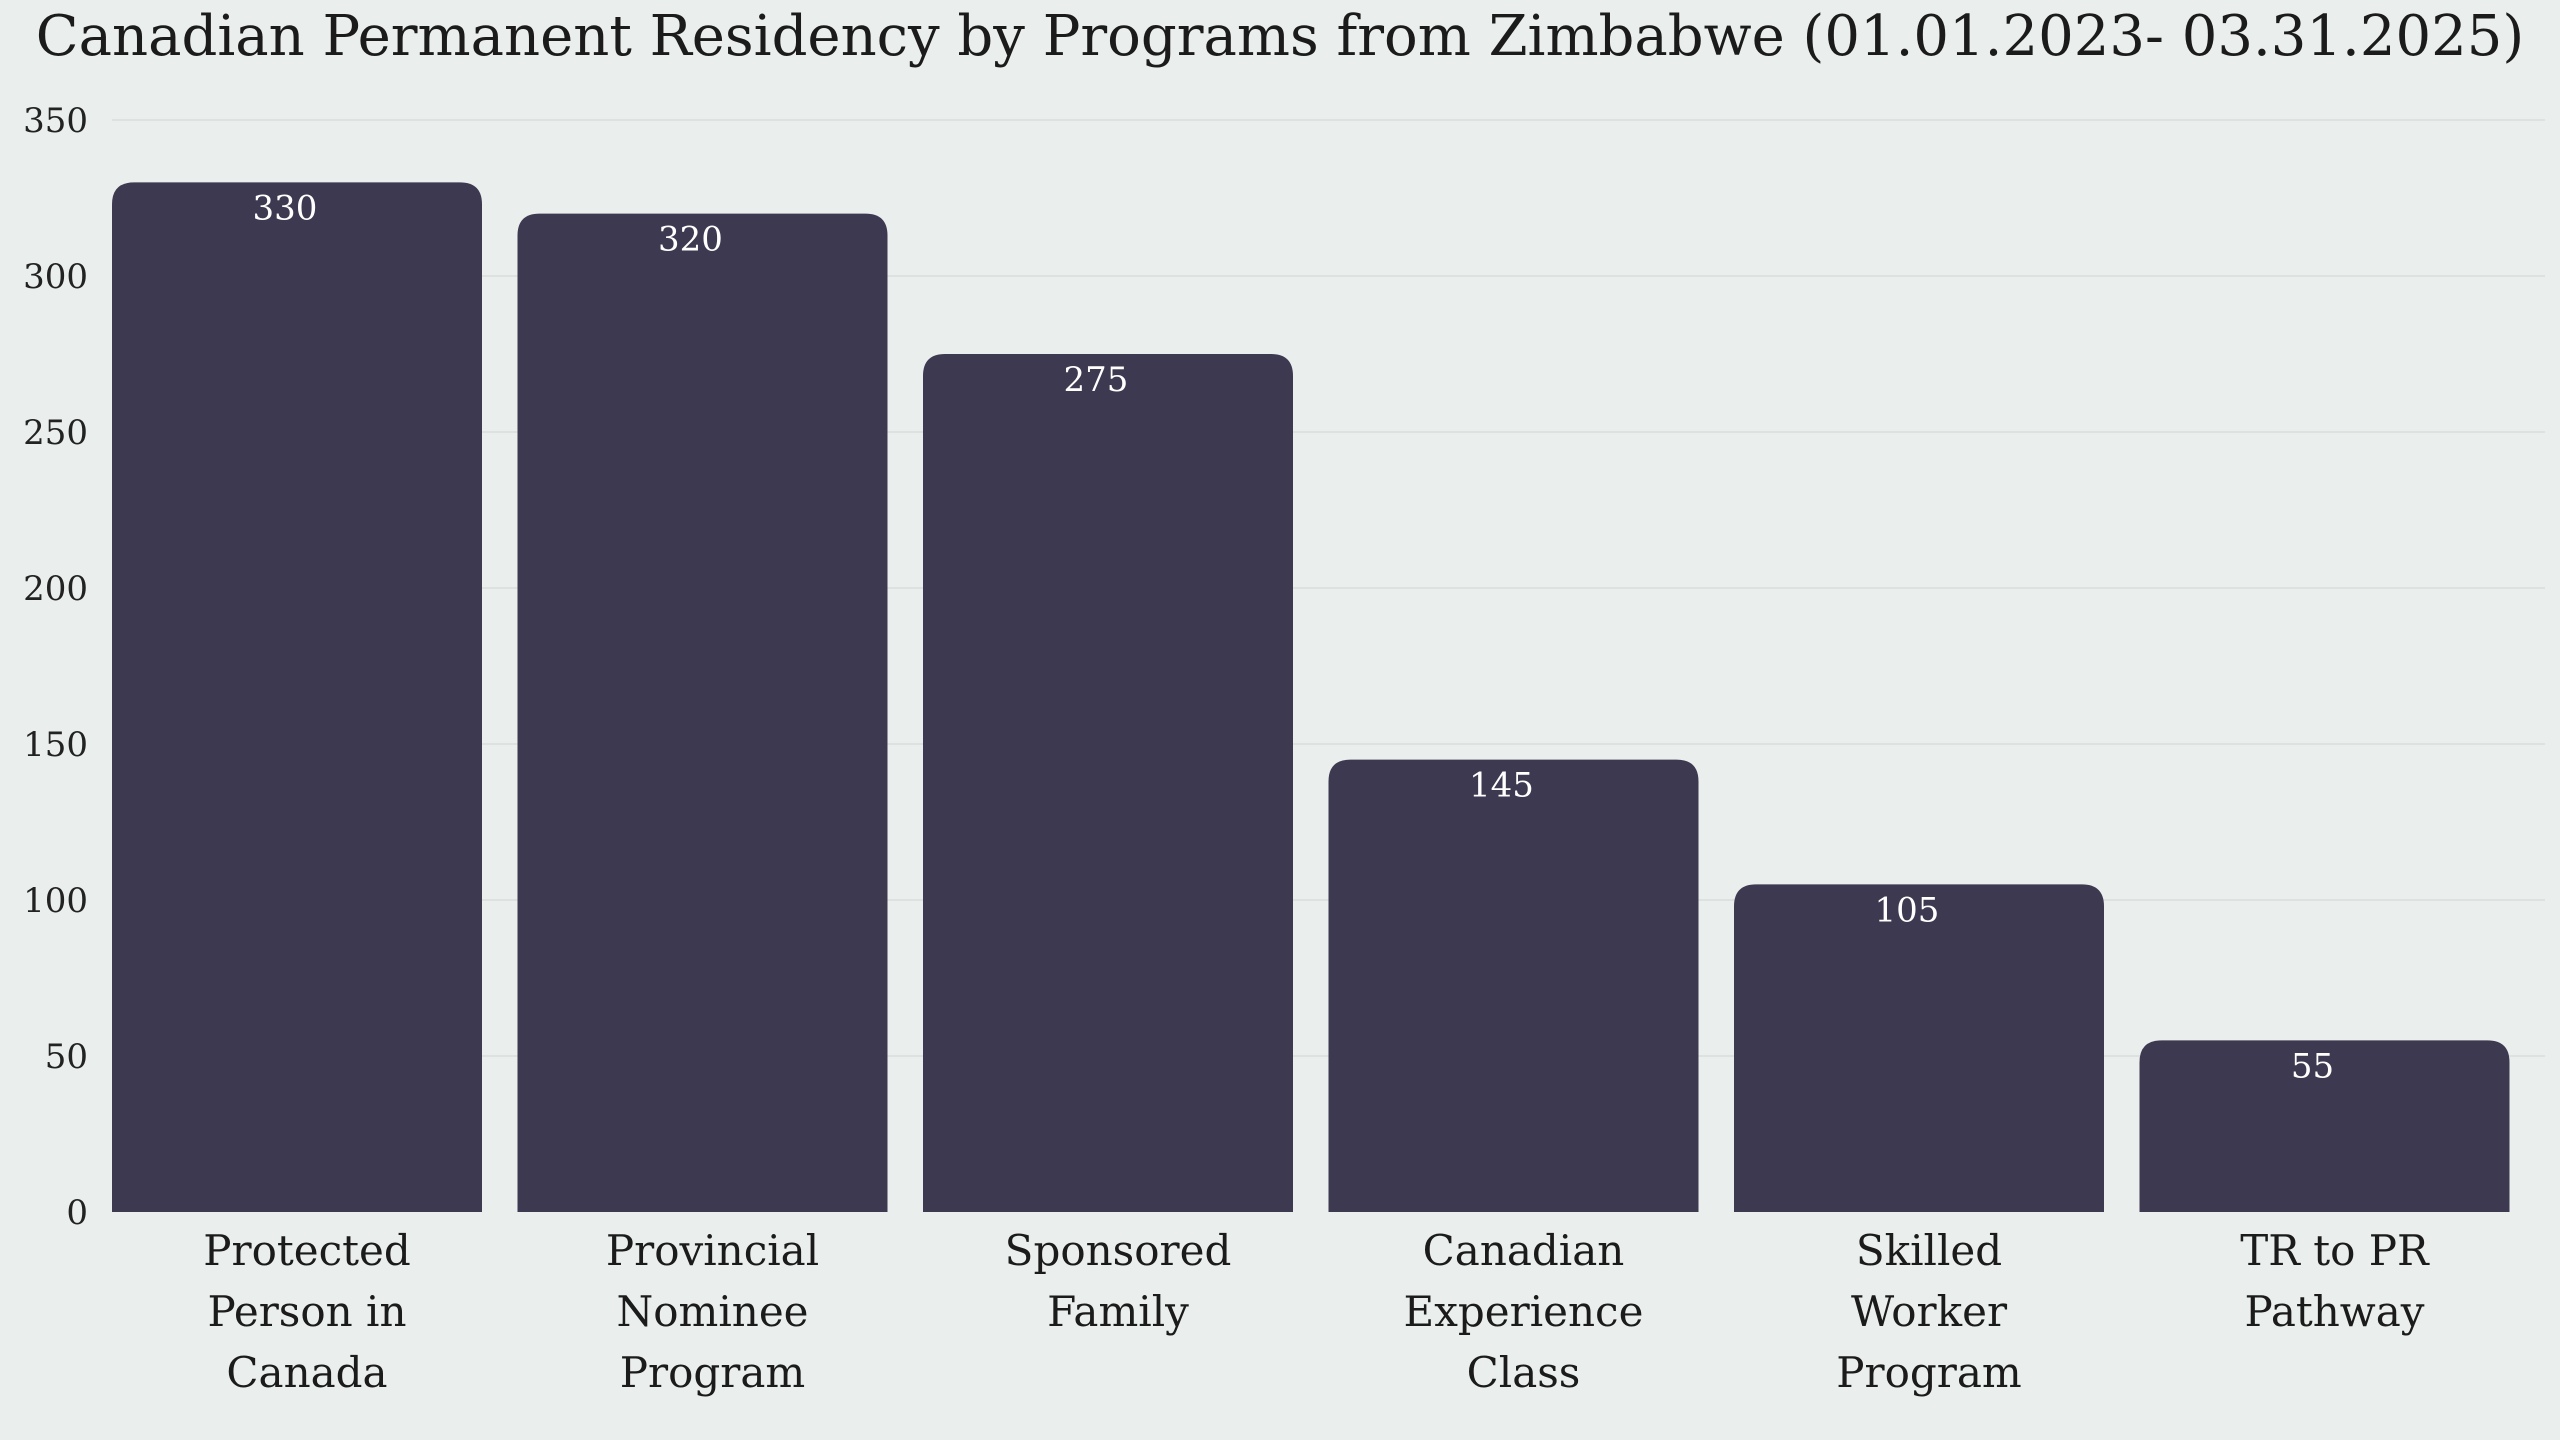 Image resolution: width=2560 pixels, height=1440 pixels. Describe the element at coordinates (1118, 1250) in the screenshot. I see `x-tick-label-line: Sponsored` at that location.